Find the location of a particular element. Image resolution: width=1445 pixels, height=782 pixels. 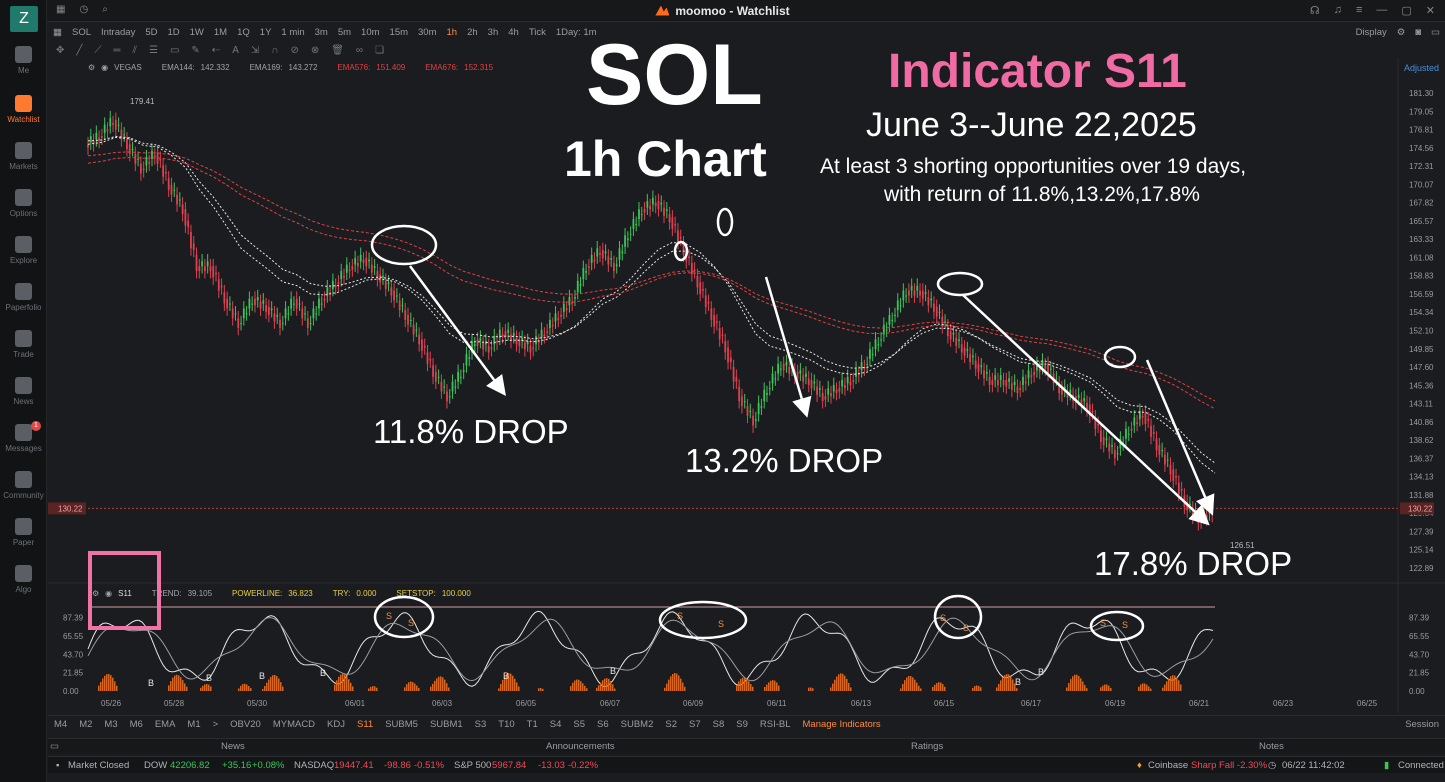

news-tab: News is located at coordinates (233, 746).